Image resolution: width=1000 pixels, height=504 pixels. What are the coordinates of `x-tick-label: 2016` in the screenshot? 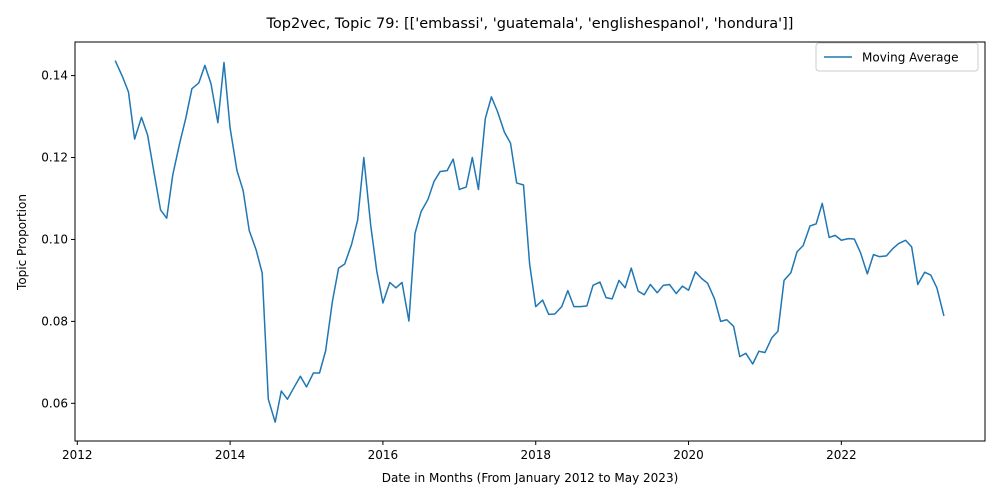 It's located at (383, 455).